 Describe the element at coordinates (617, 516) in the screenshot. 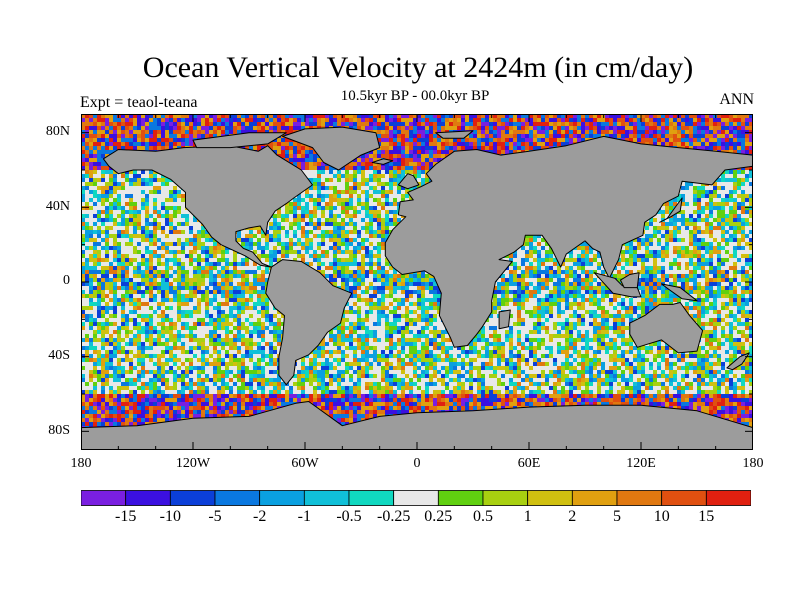

I see `colorbar-label: 5` at that location.